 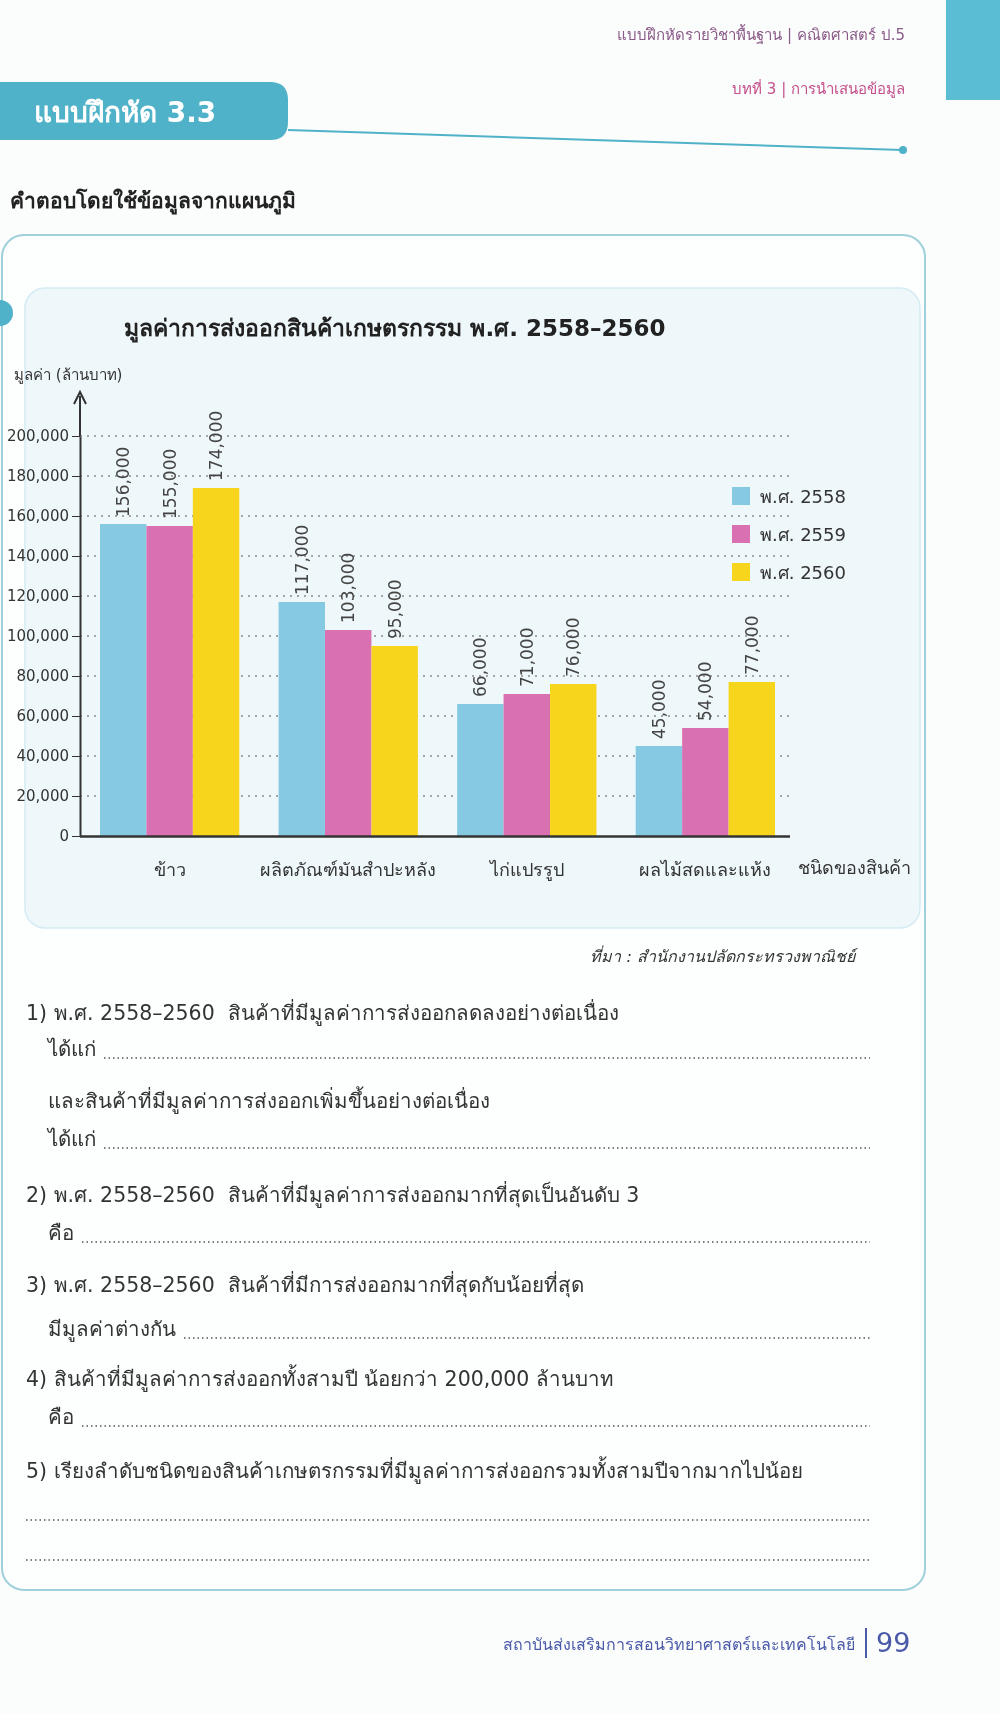 I want to click on data-label: 174,000, so click(x=216, y=445).